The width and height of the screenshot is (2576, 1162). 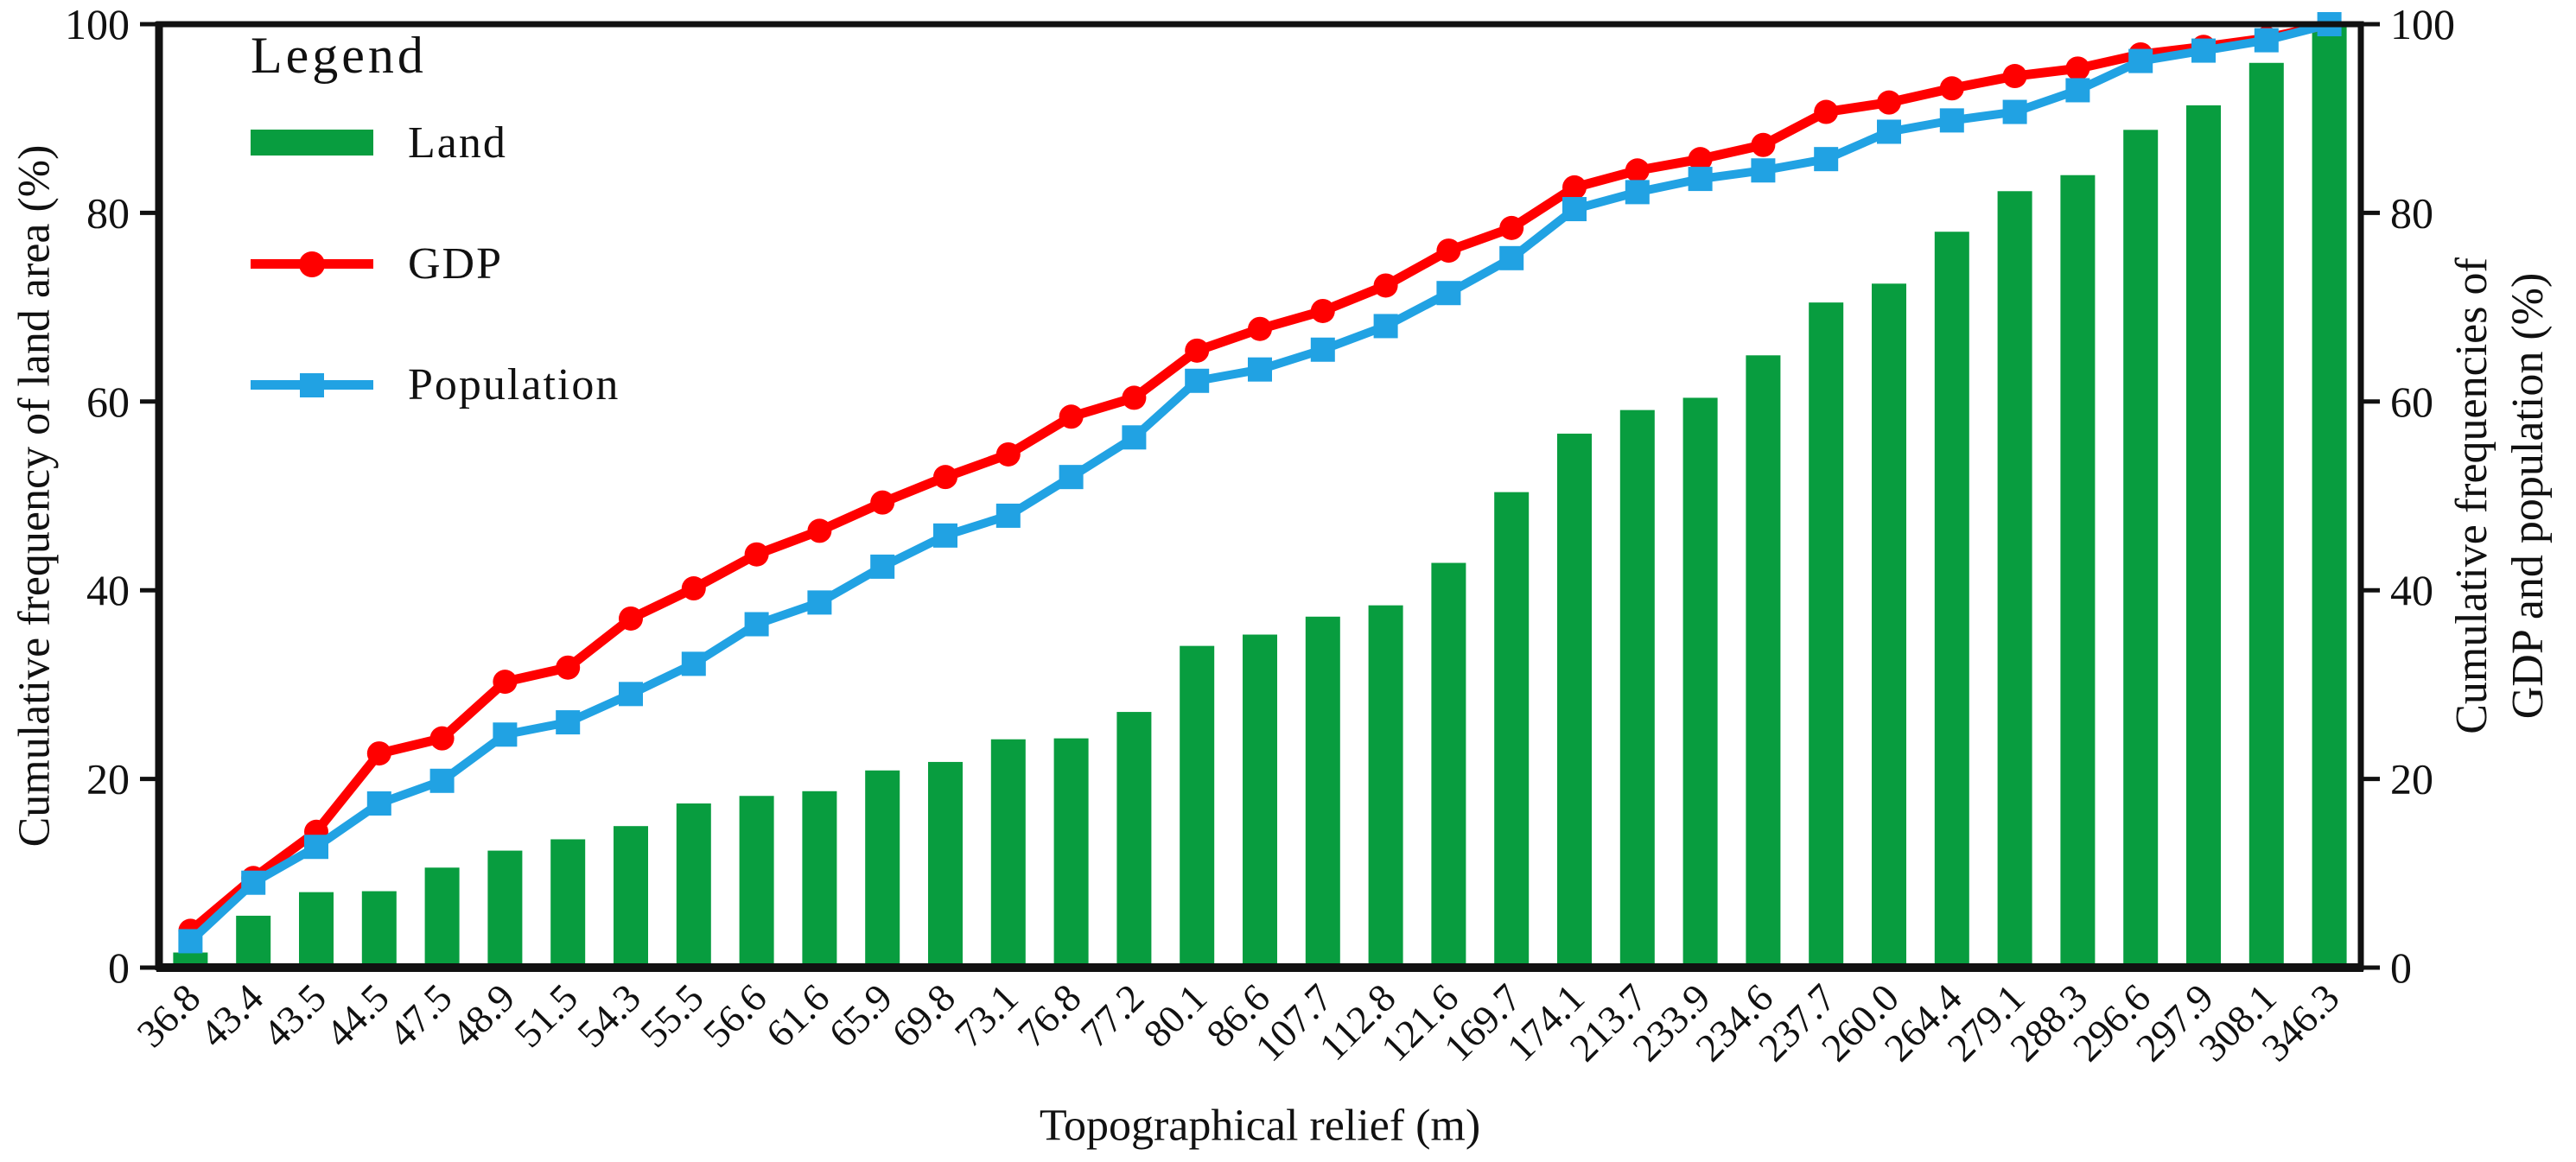 I want to click on y-tick-label-left: 80, so click(x=108, y=212).